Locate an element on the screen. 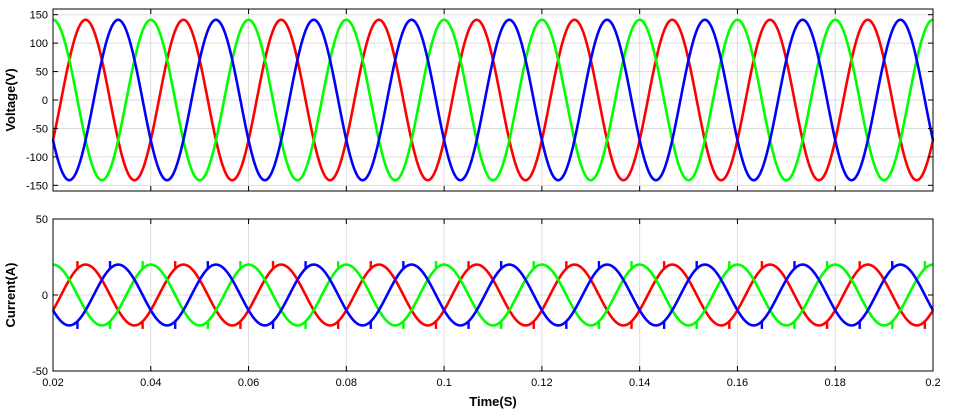 The height and width of the screenshot is (416, 953). current-ytick-label: -50 is located at coordinates (40, 372).